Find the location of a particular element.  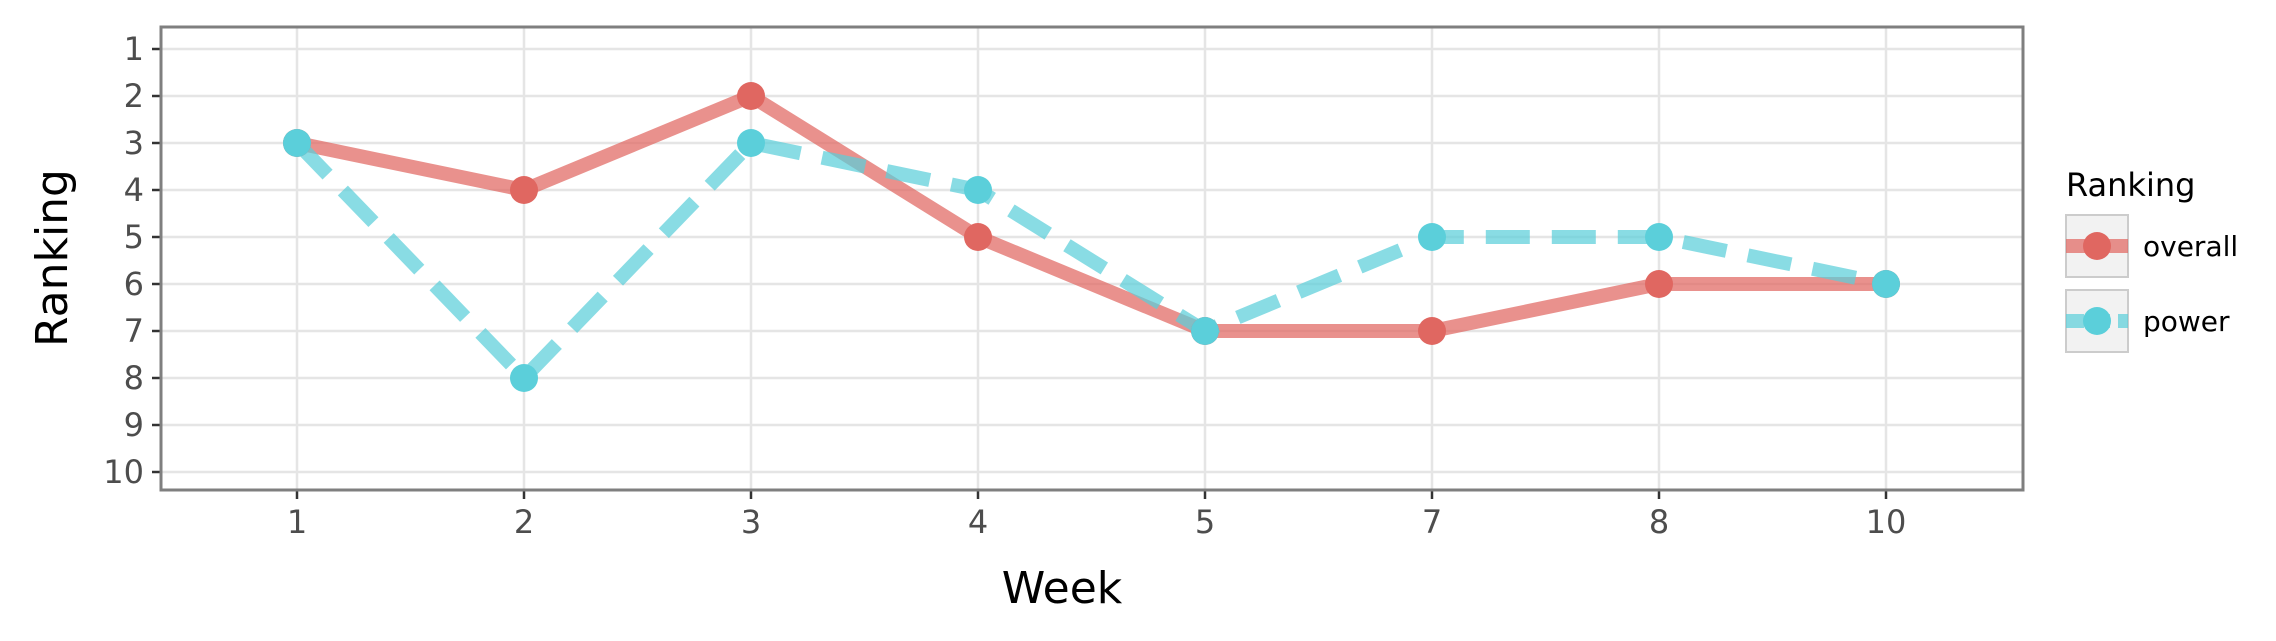

legend-label: overall is located at coordinates (2190, 246).